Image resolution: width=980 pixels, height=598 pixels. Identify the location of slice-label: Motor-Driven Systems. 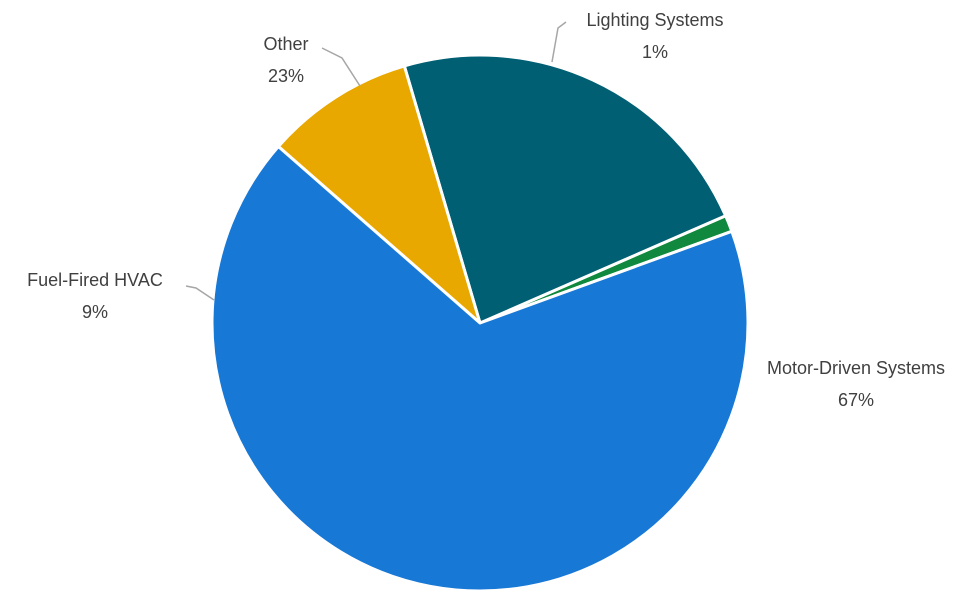
(856, 368).